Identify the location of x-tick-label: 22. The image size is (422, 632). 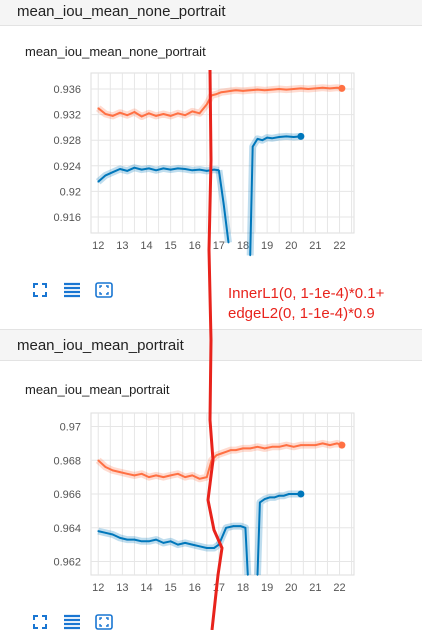
(339, 246).